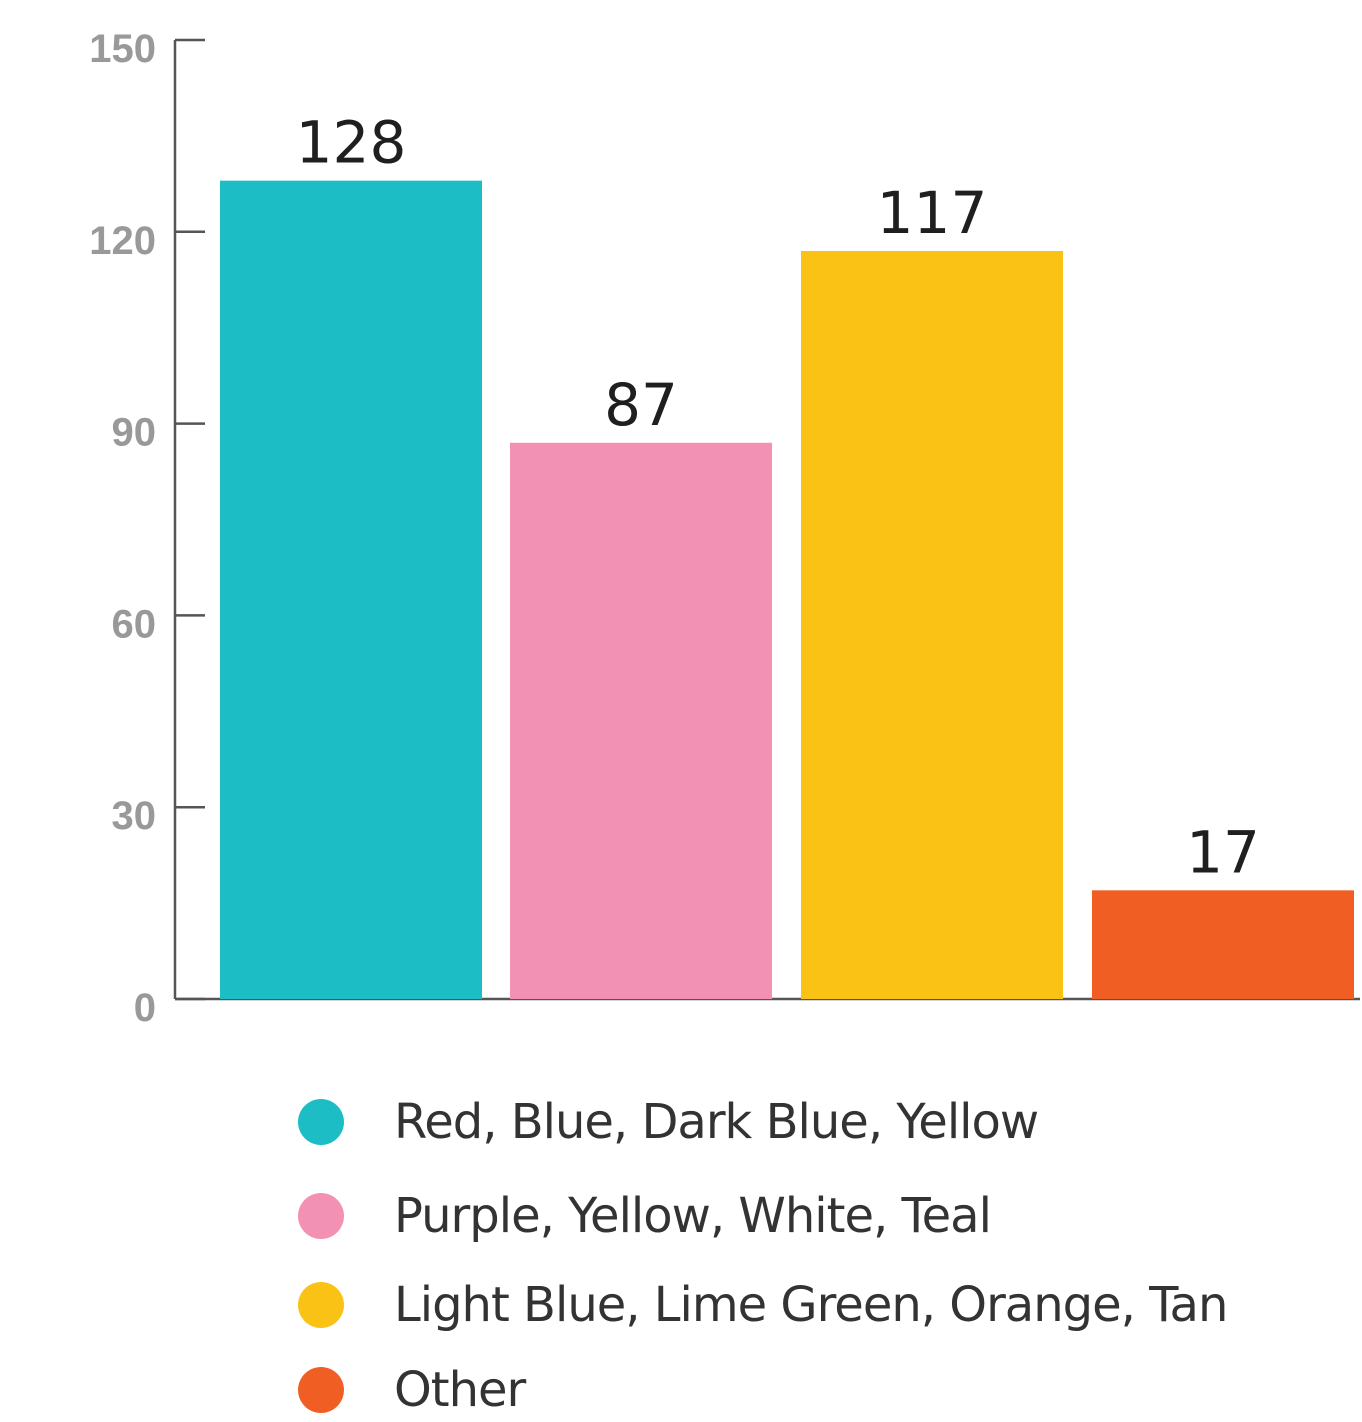 This screenshot has width=1362, height=1422. I want to click on legend-item: Purple, Yellow, White, Teal, so click(645, 1216).